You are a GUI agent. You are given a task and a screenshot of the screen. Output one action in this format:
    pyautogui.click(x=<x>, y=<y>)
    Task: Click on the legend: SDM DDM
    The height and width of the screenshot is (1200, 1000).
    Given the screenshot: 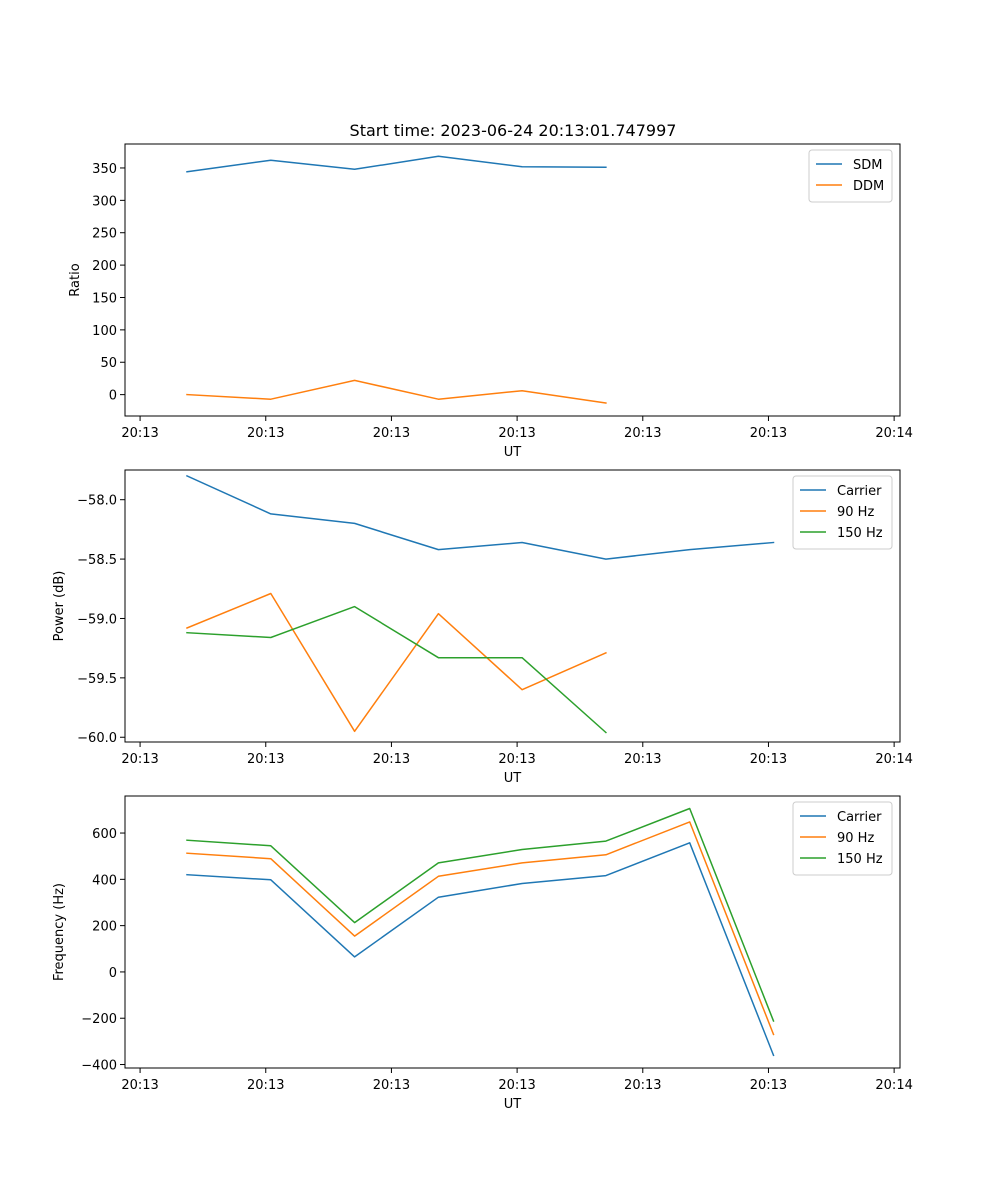 What is the action you would take?
    pyautogui.click(x=850, y=176)
    